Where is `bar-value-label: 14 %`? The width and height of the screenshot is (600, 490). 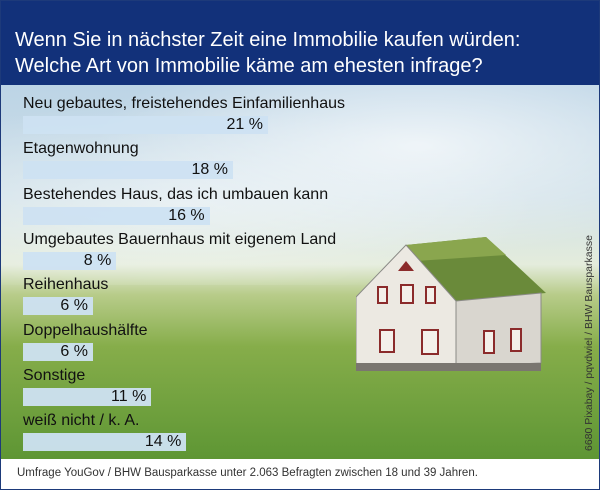 bar-value-label: 14 % is located at coordinates (163, 442).